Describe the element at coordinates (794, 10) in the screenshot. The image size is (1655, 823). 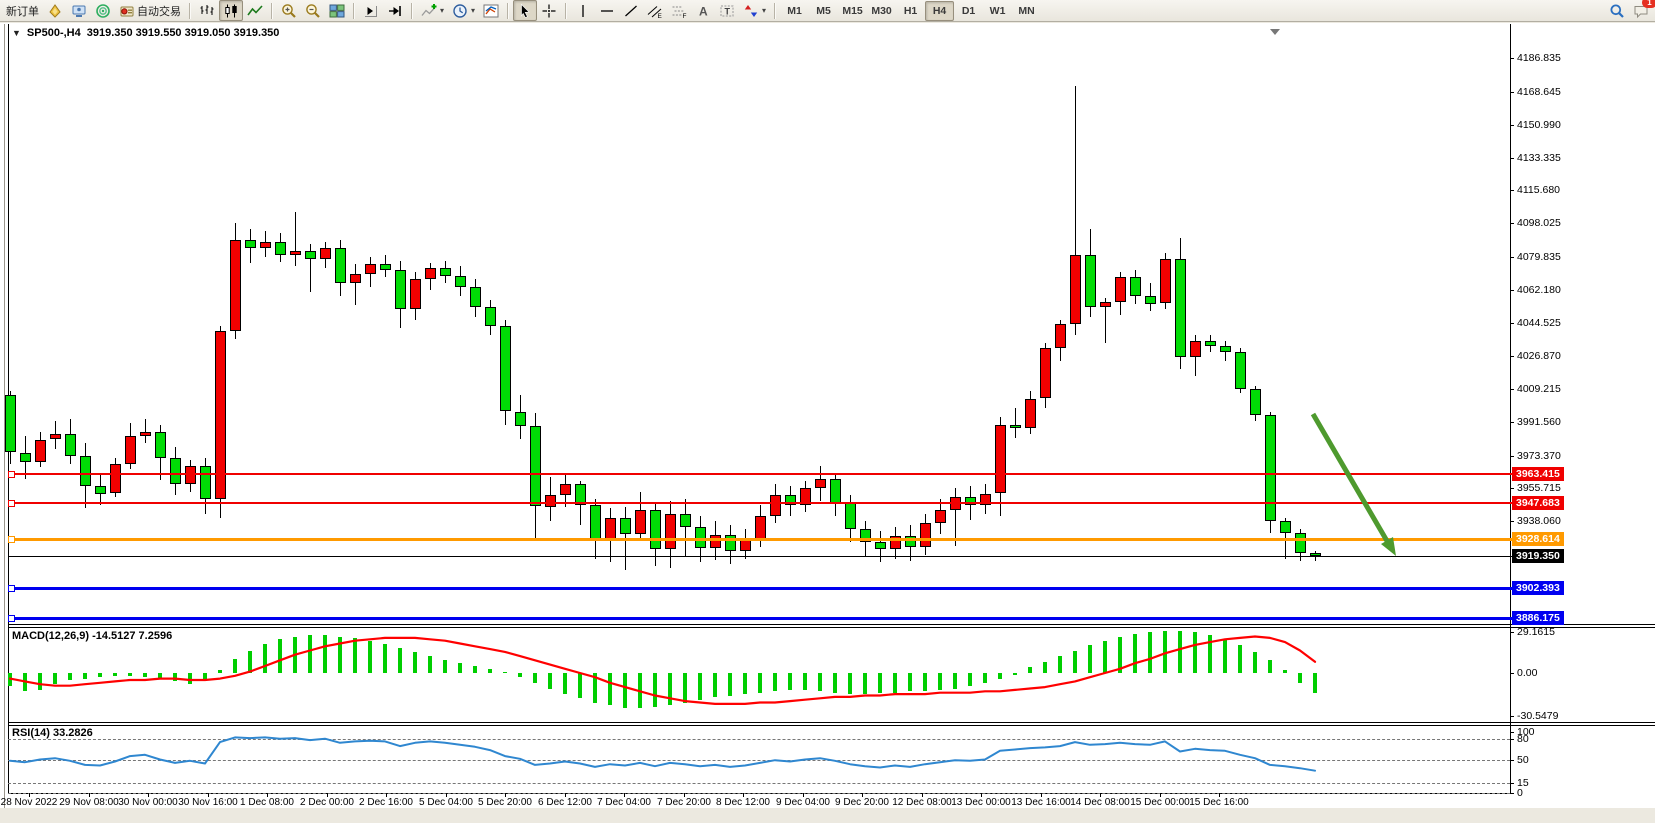
I see `timeframe-m1-button: M1` at that location.